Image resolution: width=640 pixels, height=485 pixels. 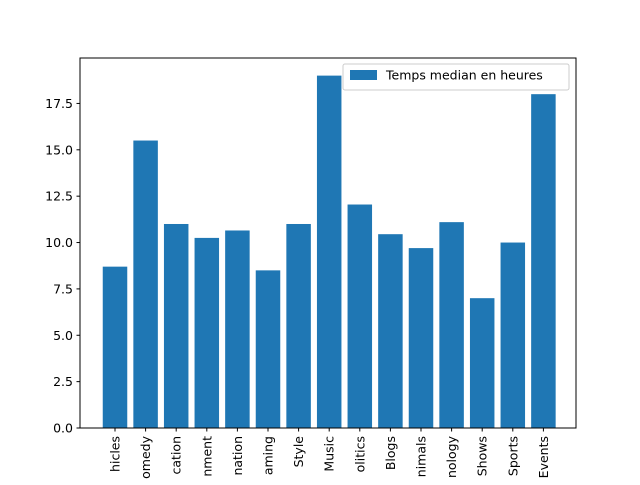 I want to click on x-tick-label: Sports, so click(x=512, y=456).